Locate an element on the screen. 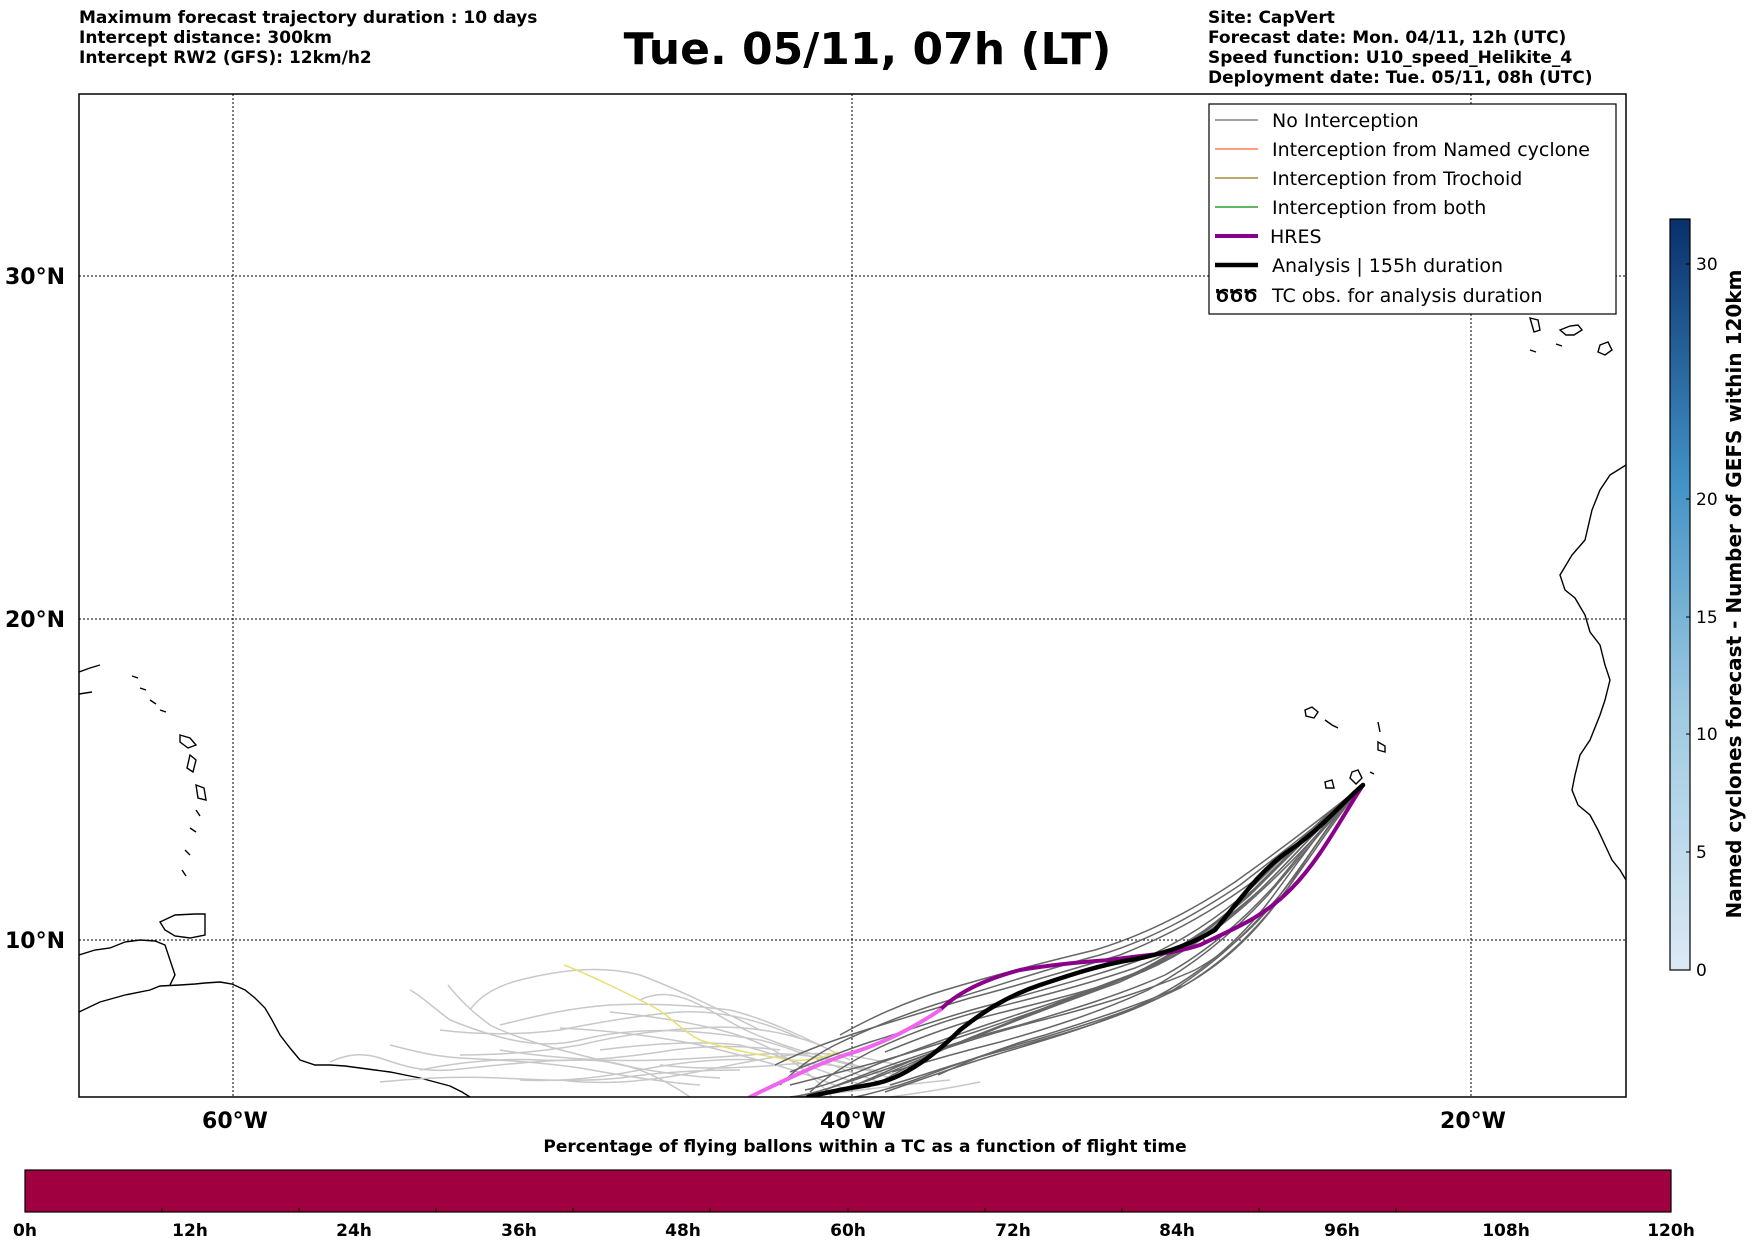 The image size is (1752, 1241). colorbar-gradient is located at coordinates (1680, 594).